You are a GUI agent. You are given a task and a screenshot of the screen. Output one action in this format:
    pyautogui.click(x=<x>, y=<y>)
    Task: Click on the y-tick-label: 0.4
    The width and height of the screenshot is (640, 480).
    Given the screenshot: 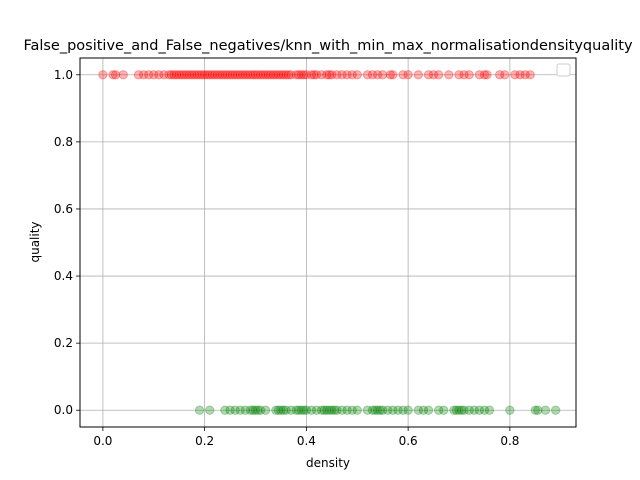 What is the action you would take?
    pyautogui.click(x=63, y=276)
    